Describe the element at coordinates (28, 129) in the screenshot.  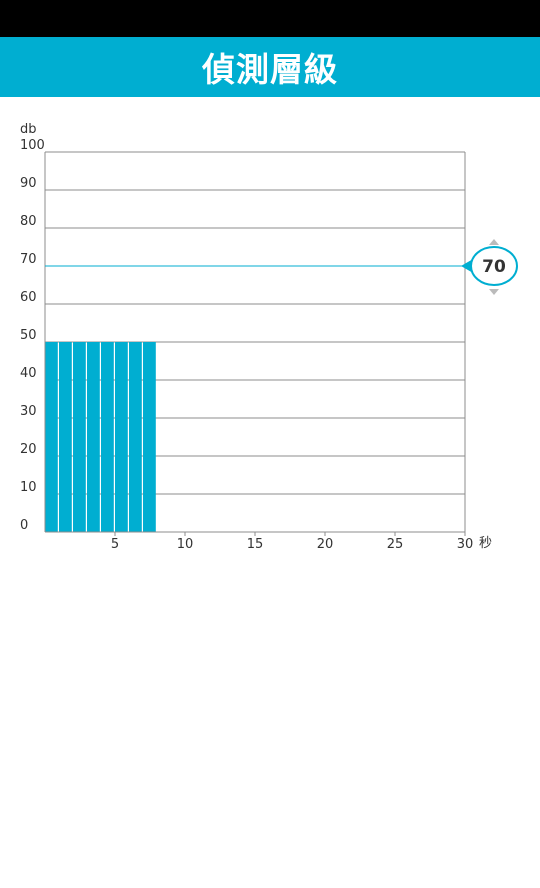
I see `y-axis-unit: db` at that location.